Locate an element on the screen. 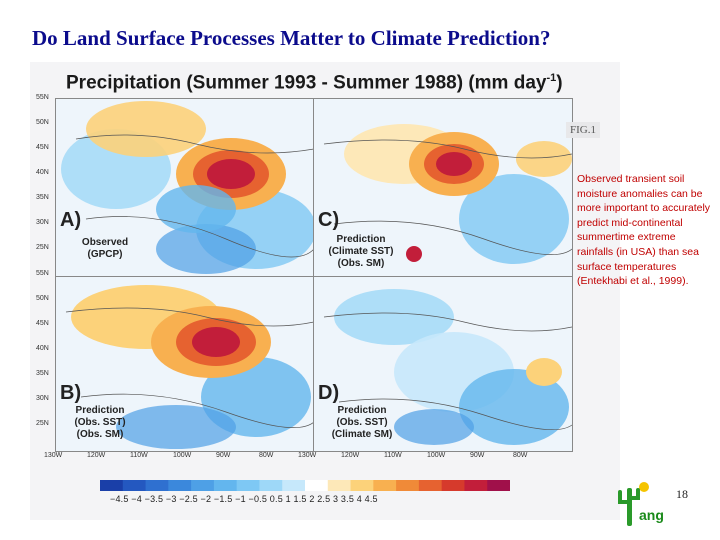 This screenshot has width=720, height=540. panel-b-anomaly-map is located at coordinates (185, 364).